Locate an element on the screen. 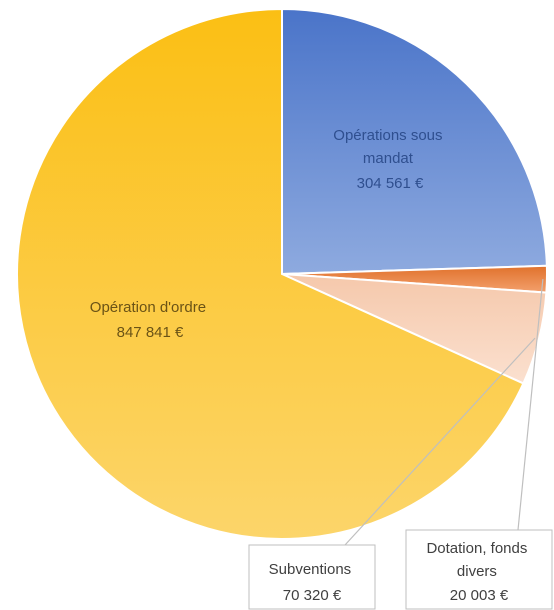 This screenshot has height=610, width=554. label-operations-sous-mandat: Opérations sous mandat 304 561 € is located at coordinates (389, 159).